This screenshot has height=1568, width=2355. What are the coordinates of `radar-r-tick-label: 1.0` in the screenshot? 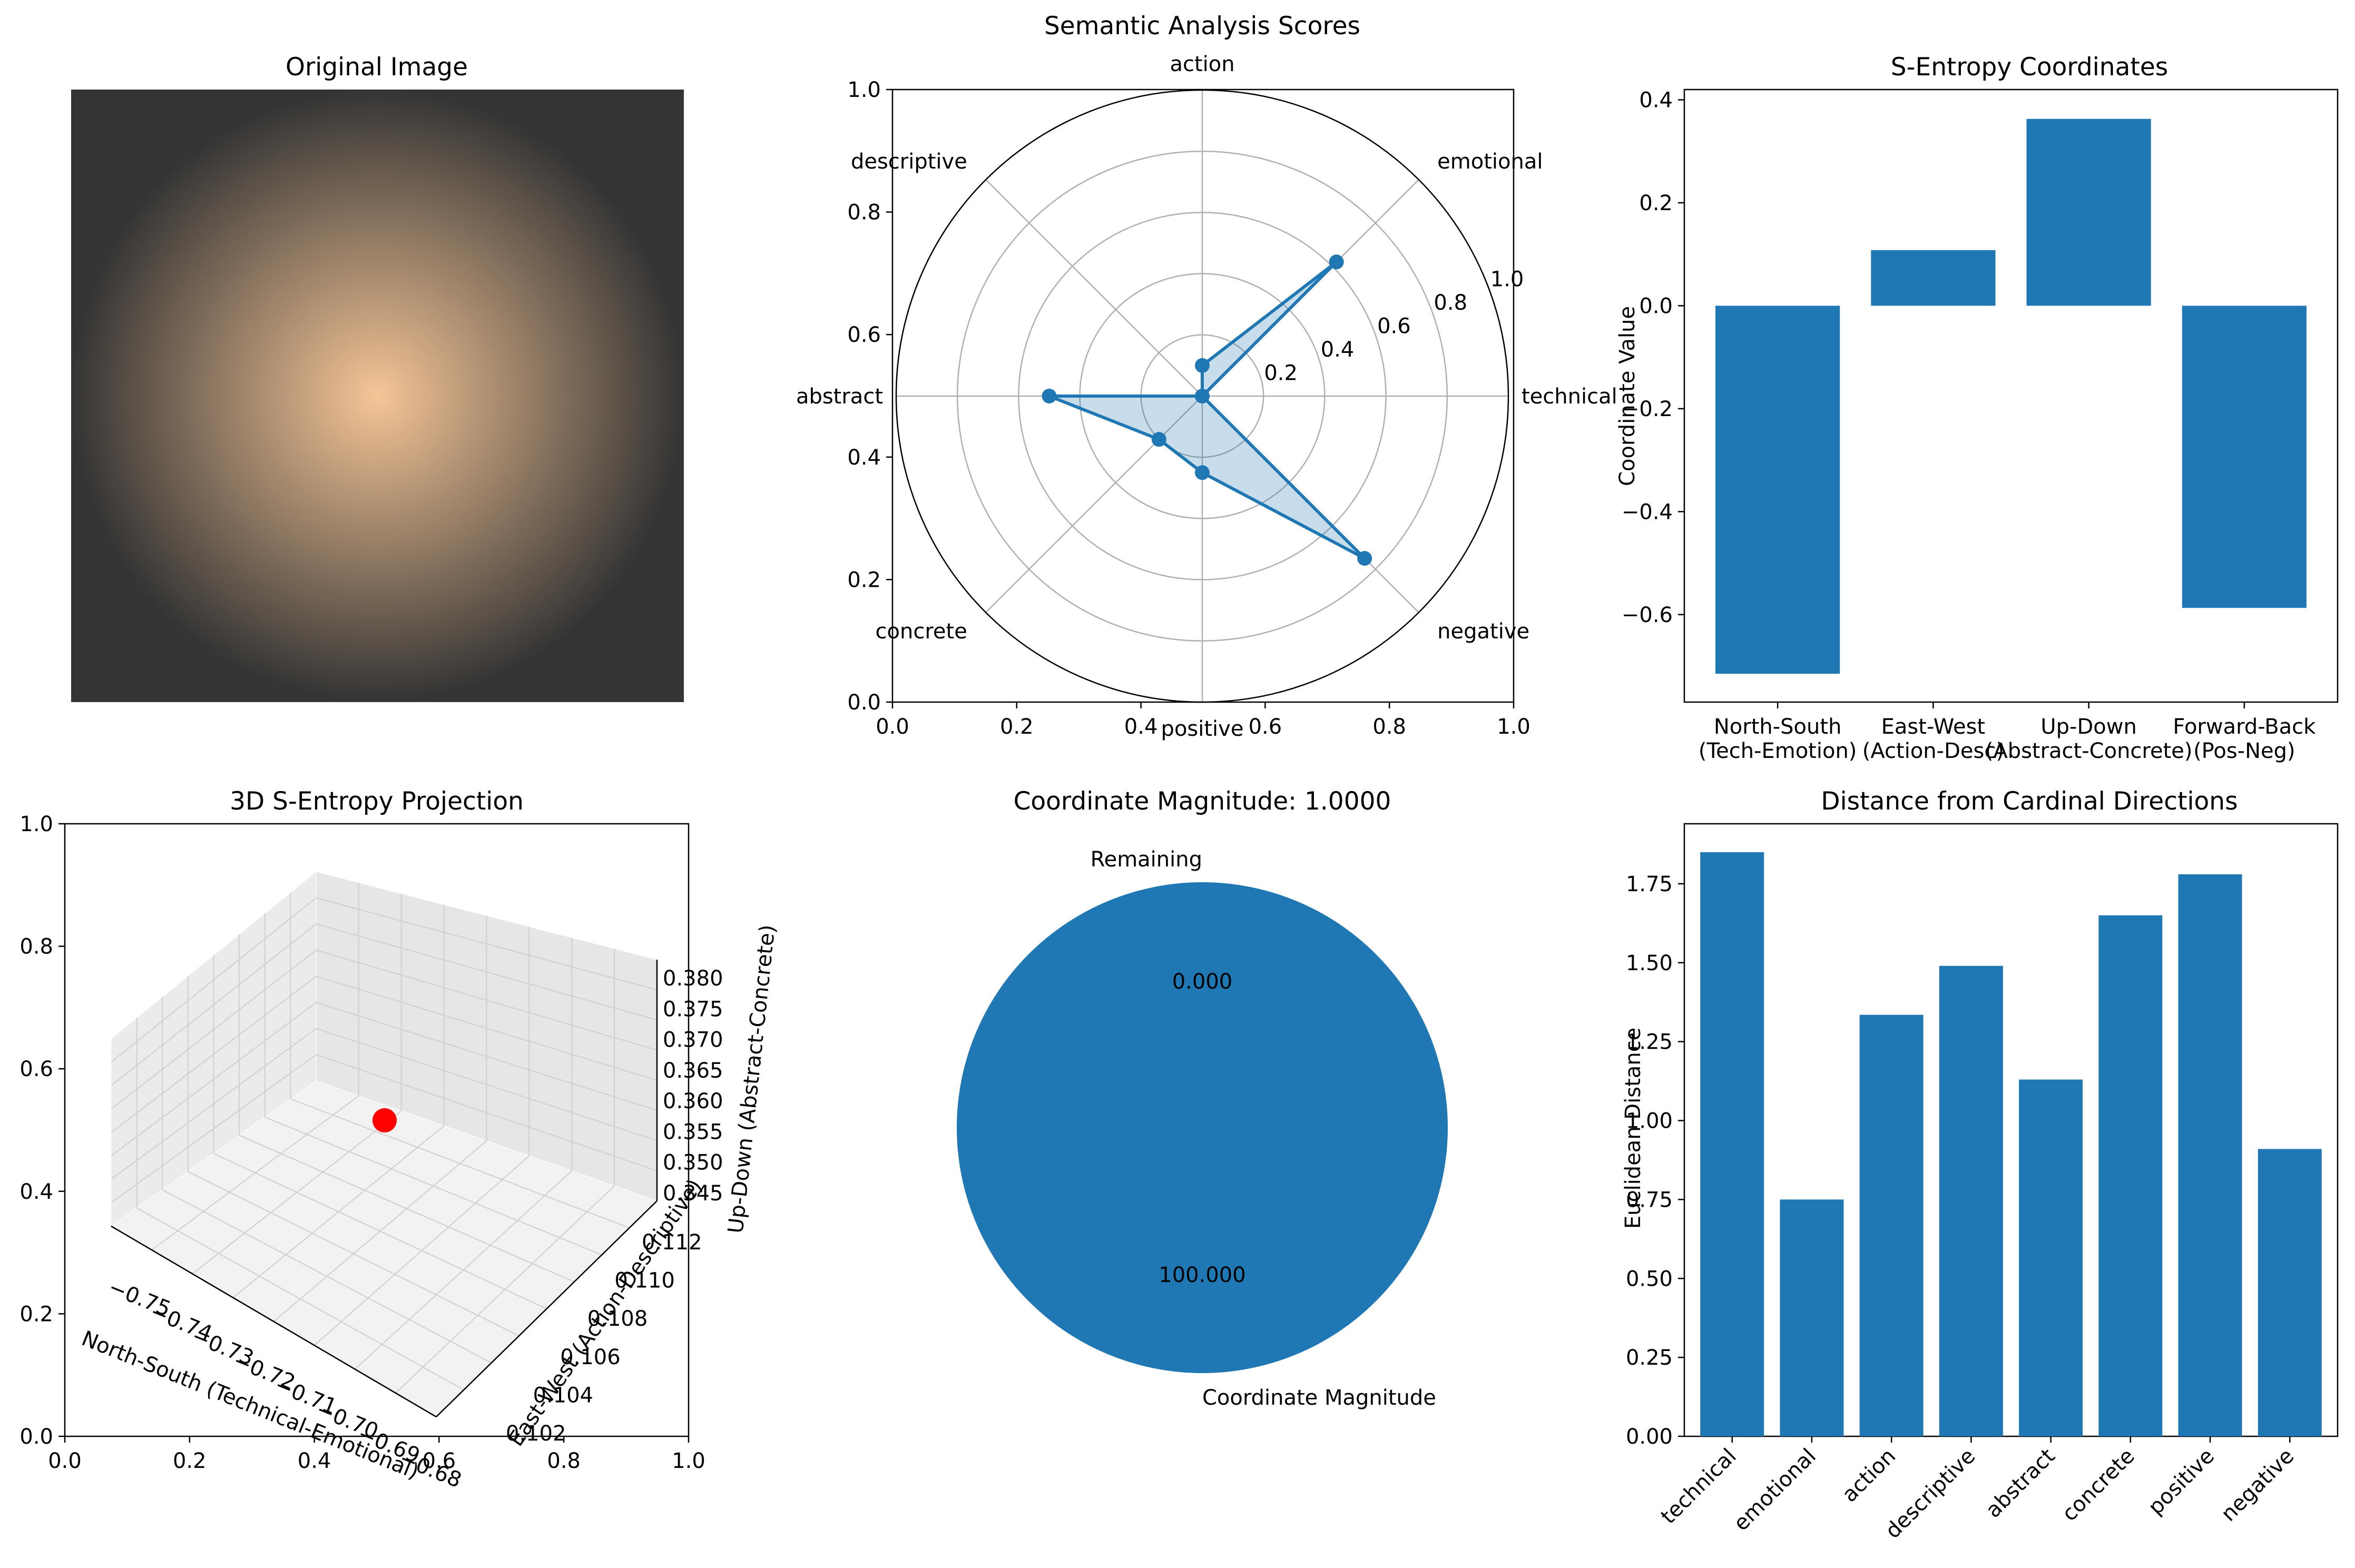 It's located at (1507, 280).